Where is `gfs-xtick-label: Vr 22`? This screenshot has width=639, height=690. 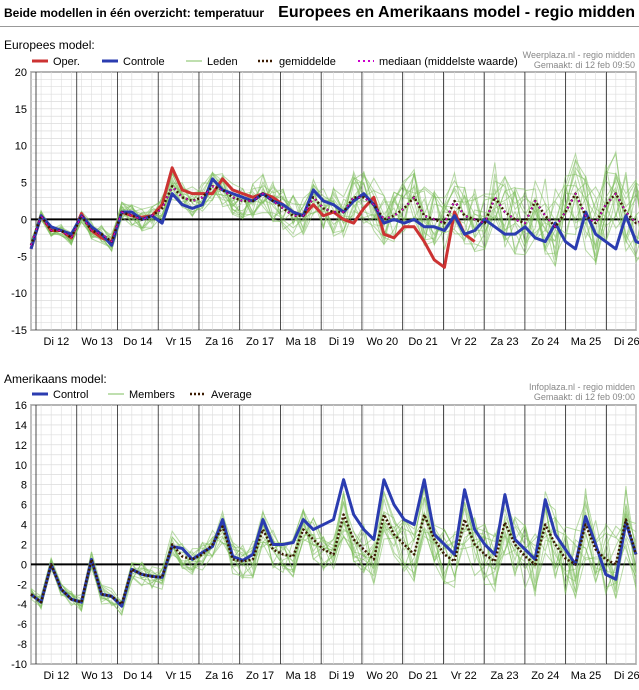
gfs-xtick-label: Vr 22 is located at coordinates (464, 676).